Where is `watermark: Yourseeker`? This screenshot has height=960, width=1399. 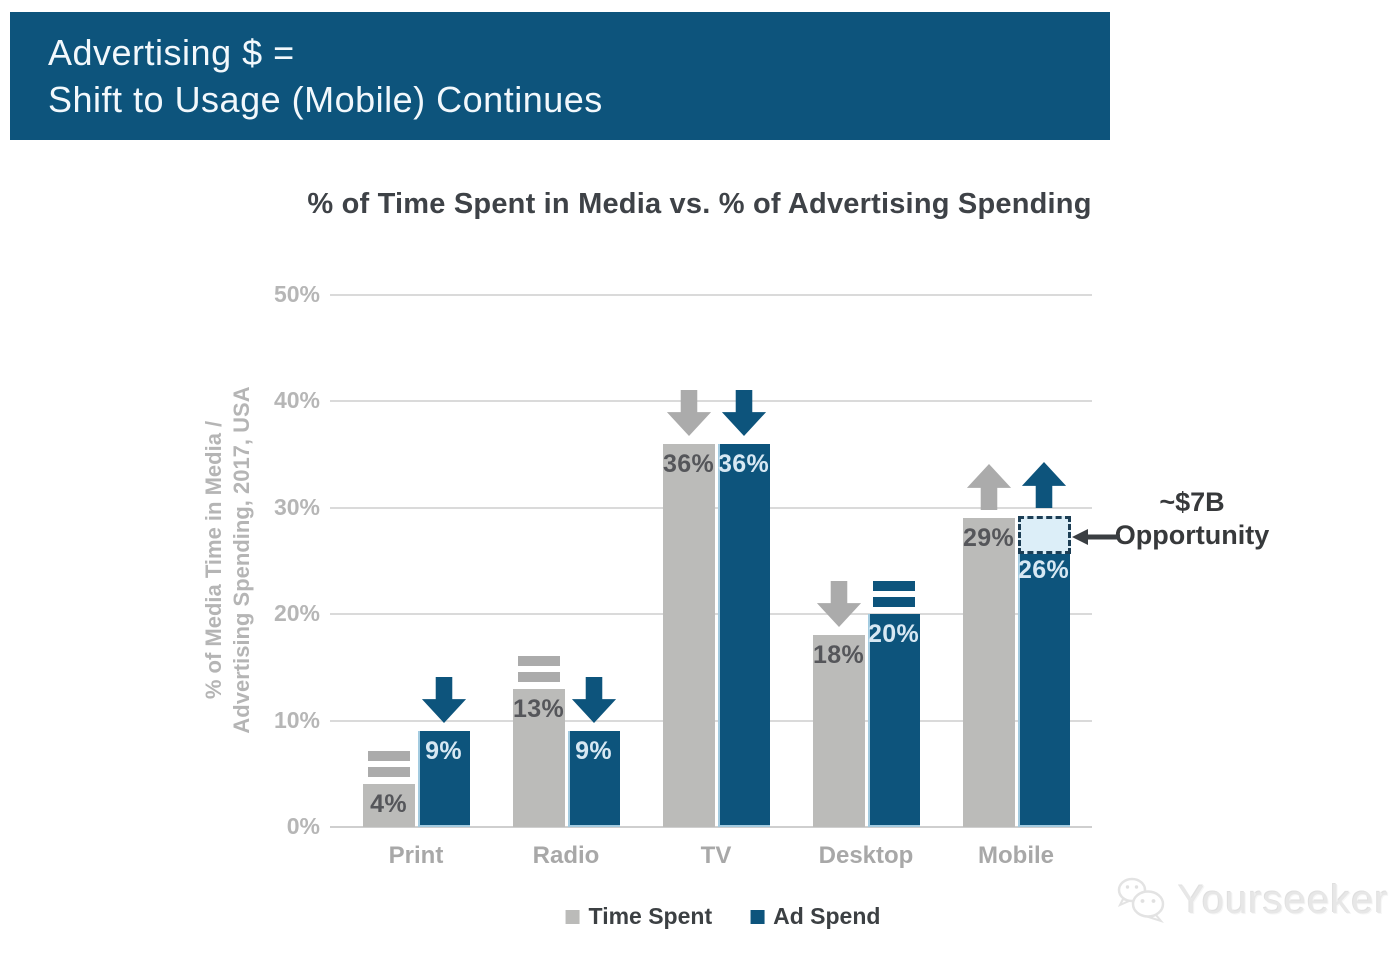 watermark: Yourseeker is located at coordinates (1250, 900).